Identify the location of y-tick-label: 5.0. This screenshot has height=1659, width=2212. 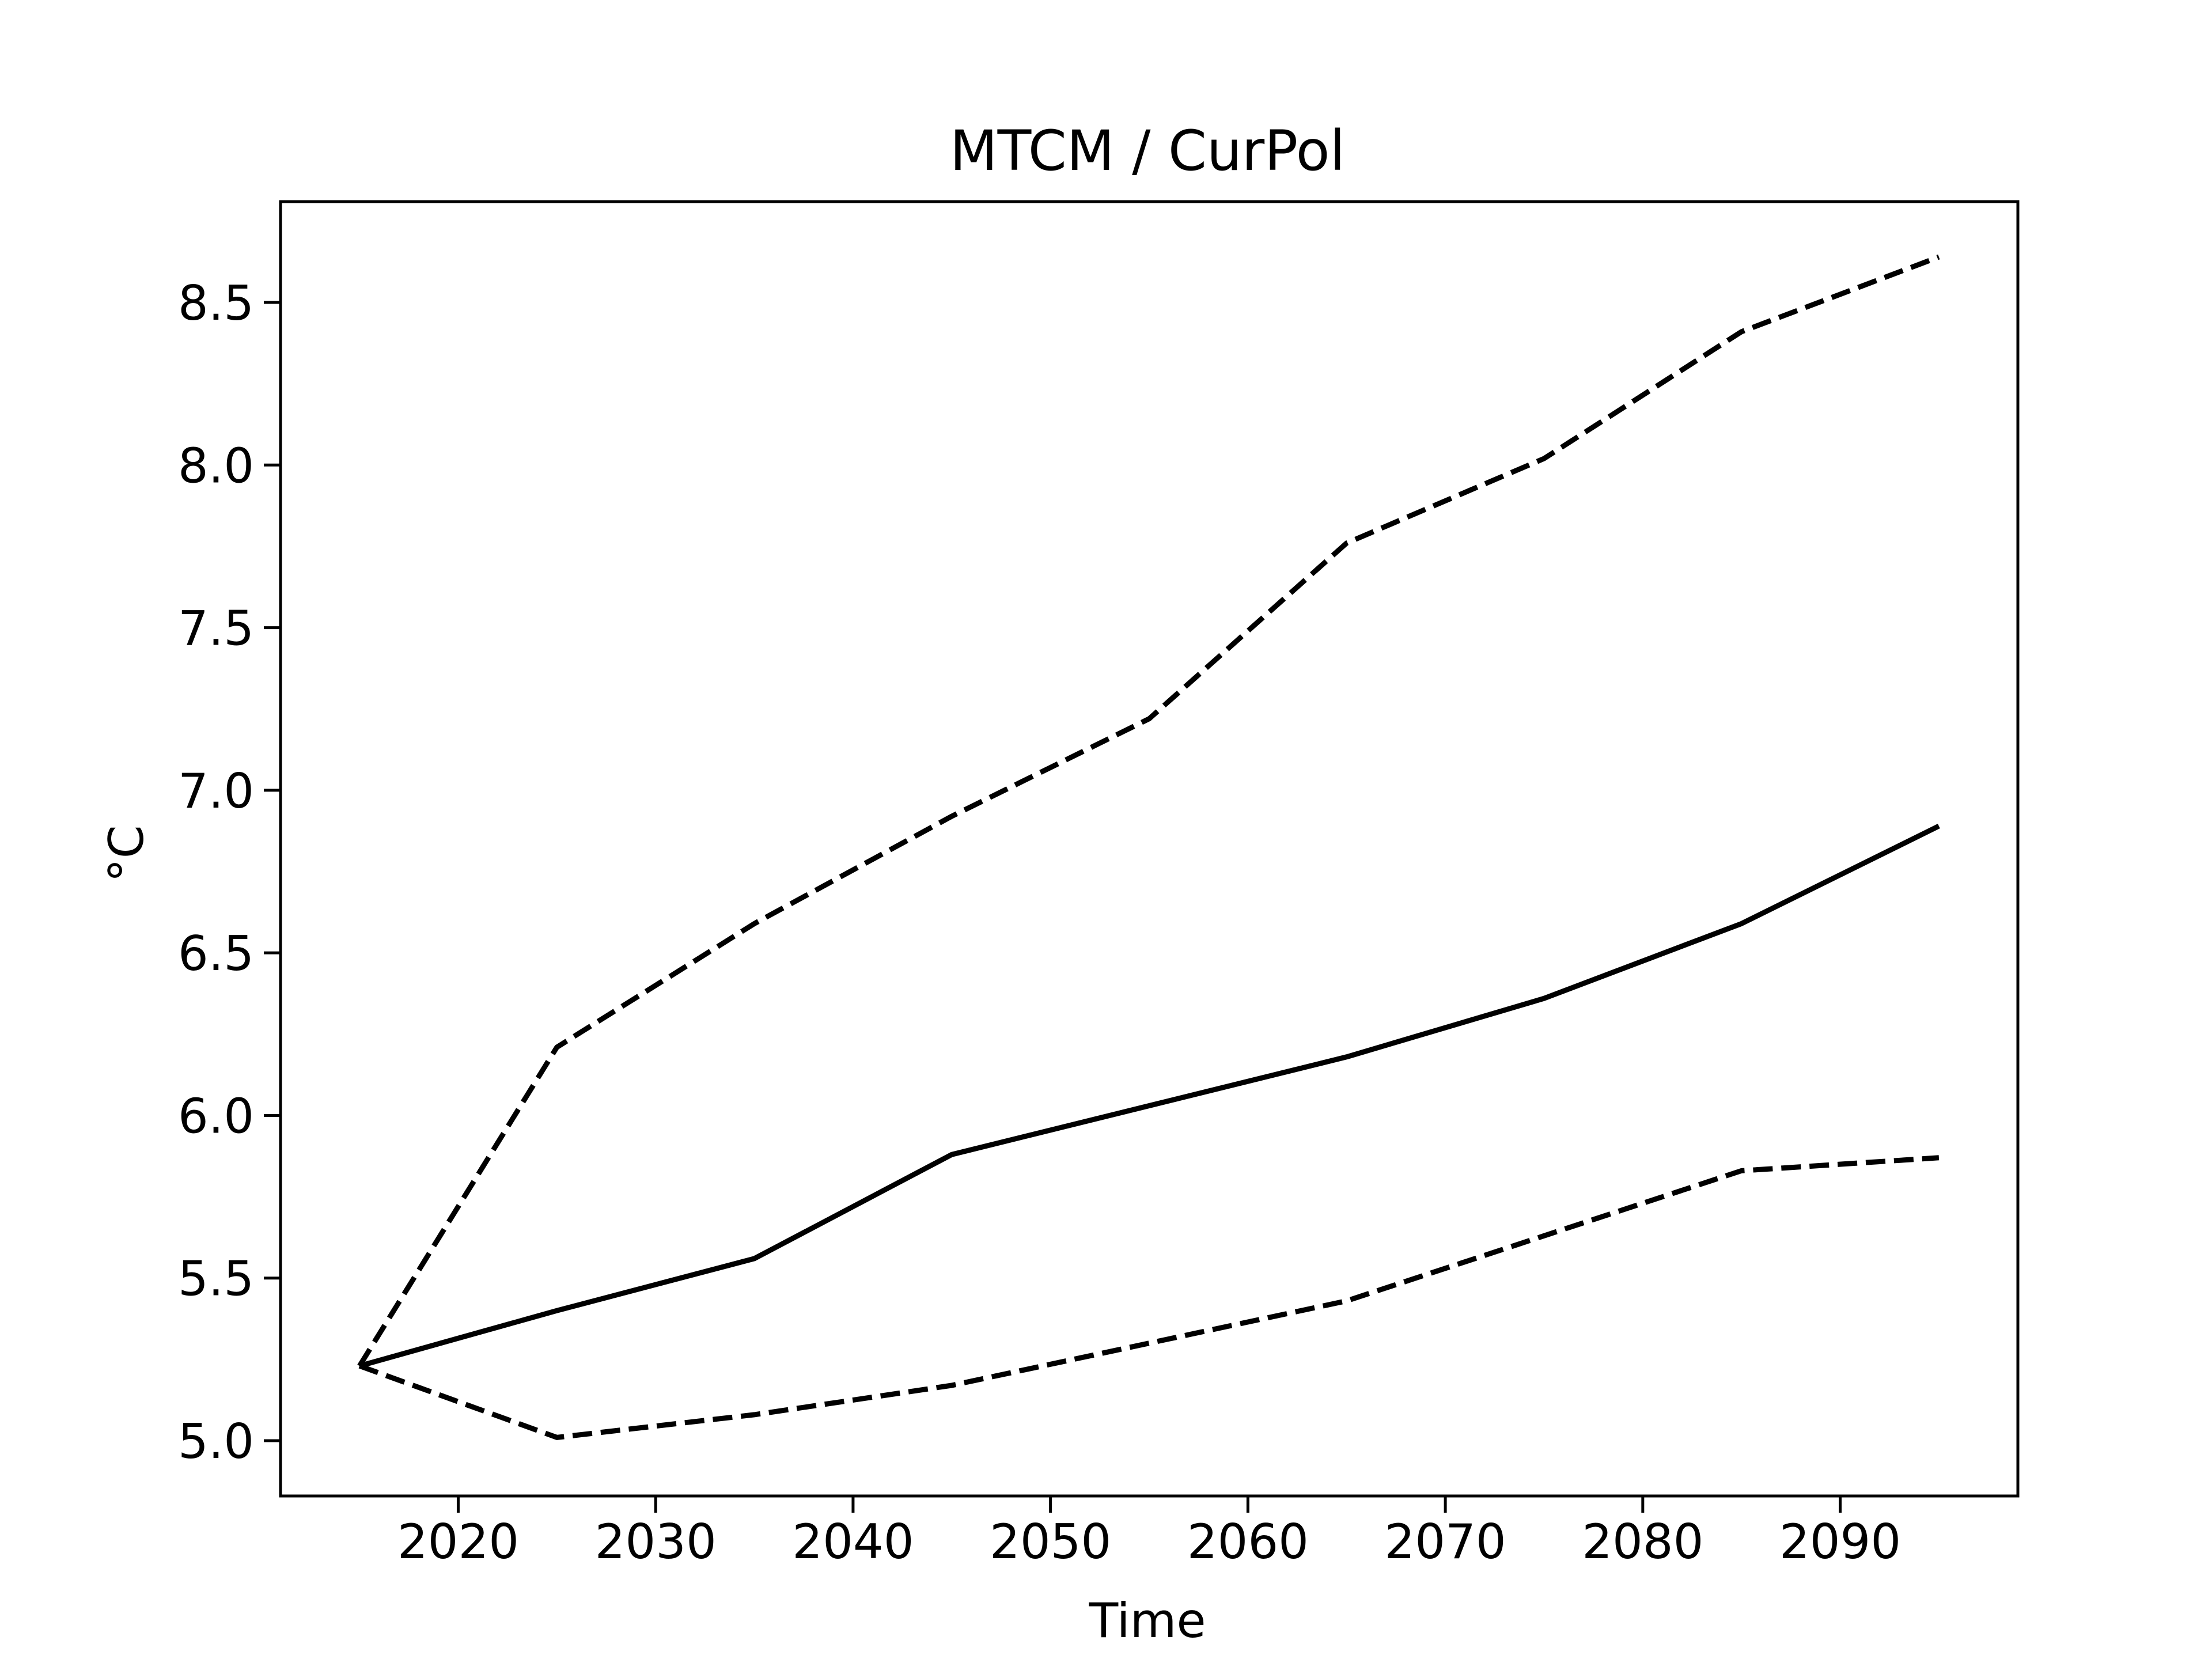
(216, 1441).